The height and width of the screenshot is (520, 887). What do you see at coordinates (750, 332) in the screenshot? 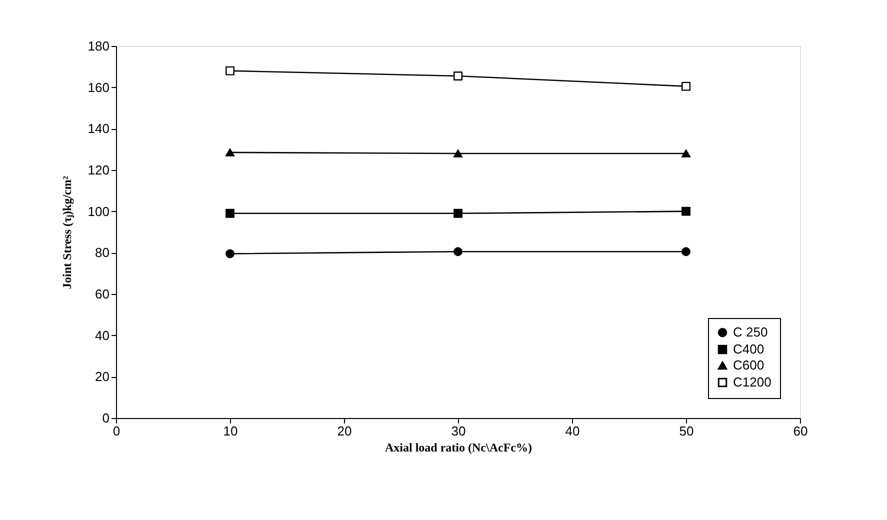
I see `legend-label: C 250` at bounding box center [750, 332].